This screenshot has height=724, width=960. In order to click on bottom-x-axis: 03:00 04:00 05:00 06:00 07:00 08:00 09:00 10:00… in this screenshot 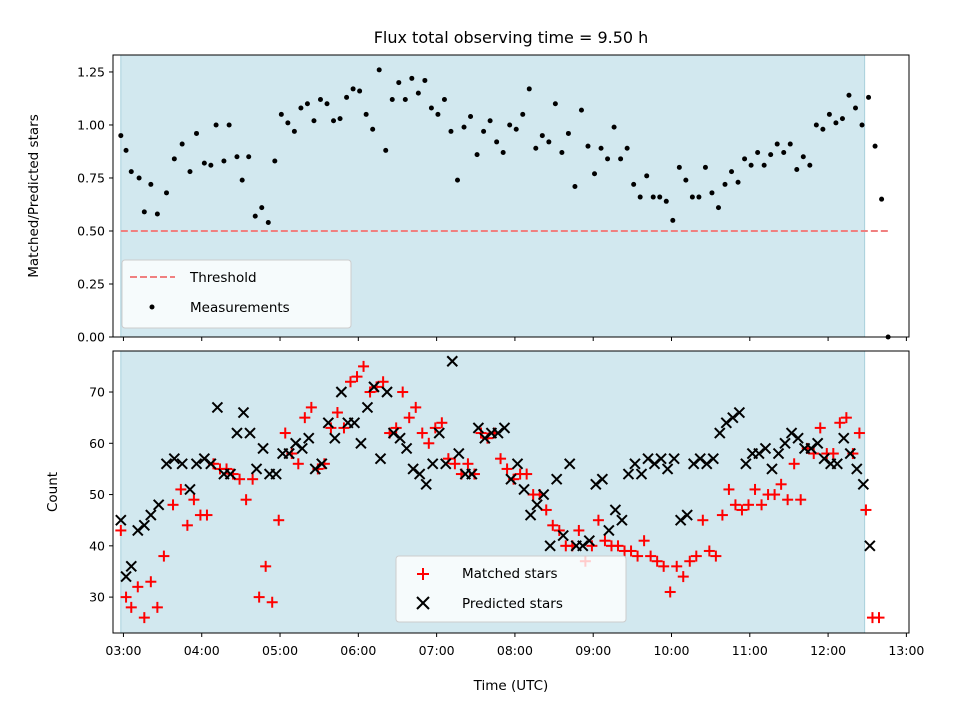, I will do `click(514, 645)`.